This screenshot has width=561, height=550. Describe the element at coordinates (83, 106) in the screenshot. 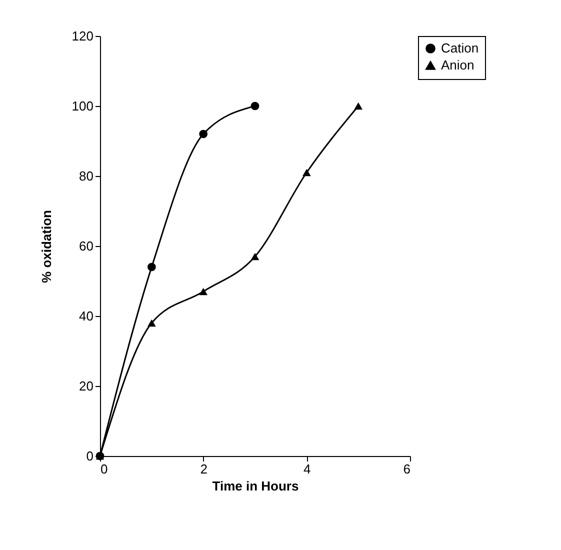

I see `y-tick-label: 100` at that location.